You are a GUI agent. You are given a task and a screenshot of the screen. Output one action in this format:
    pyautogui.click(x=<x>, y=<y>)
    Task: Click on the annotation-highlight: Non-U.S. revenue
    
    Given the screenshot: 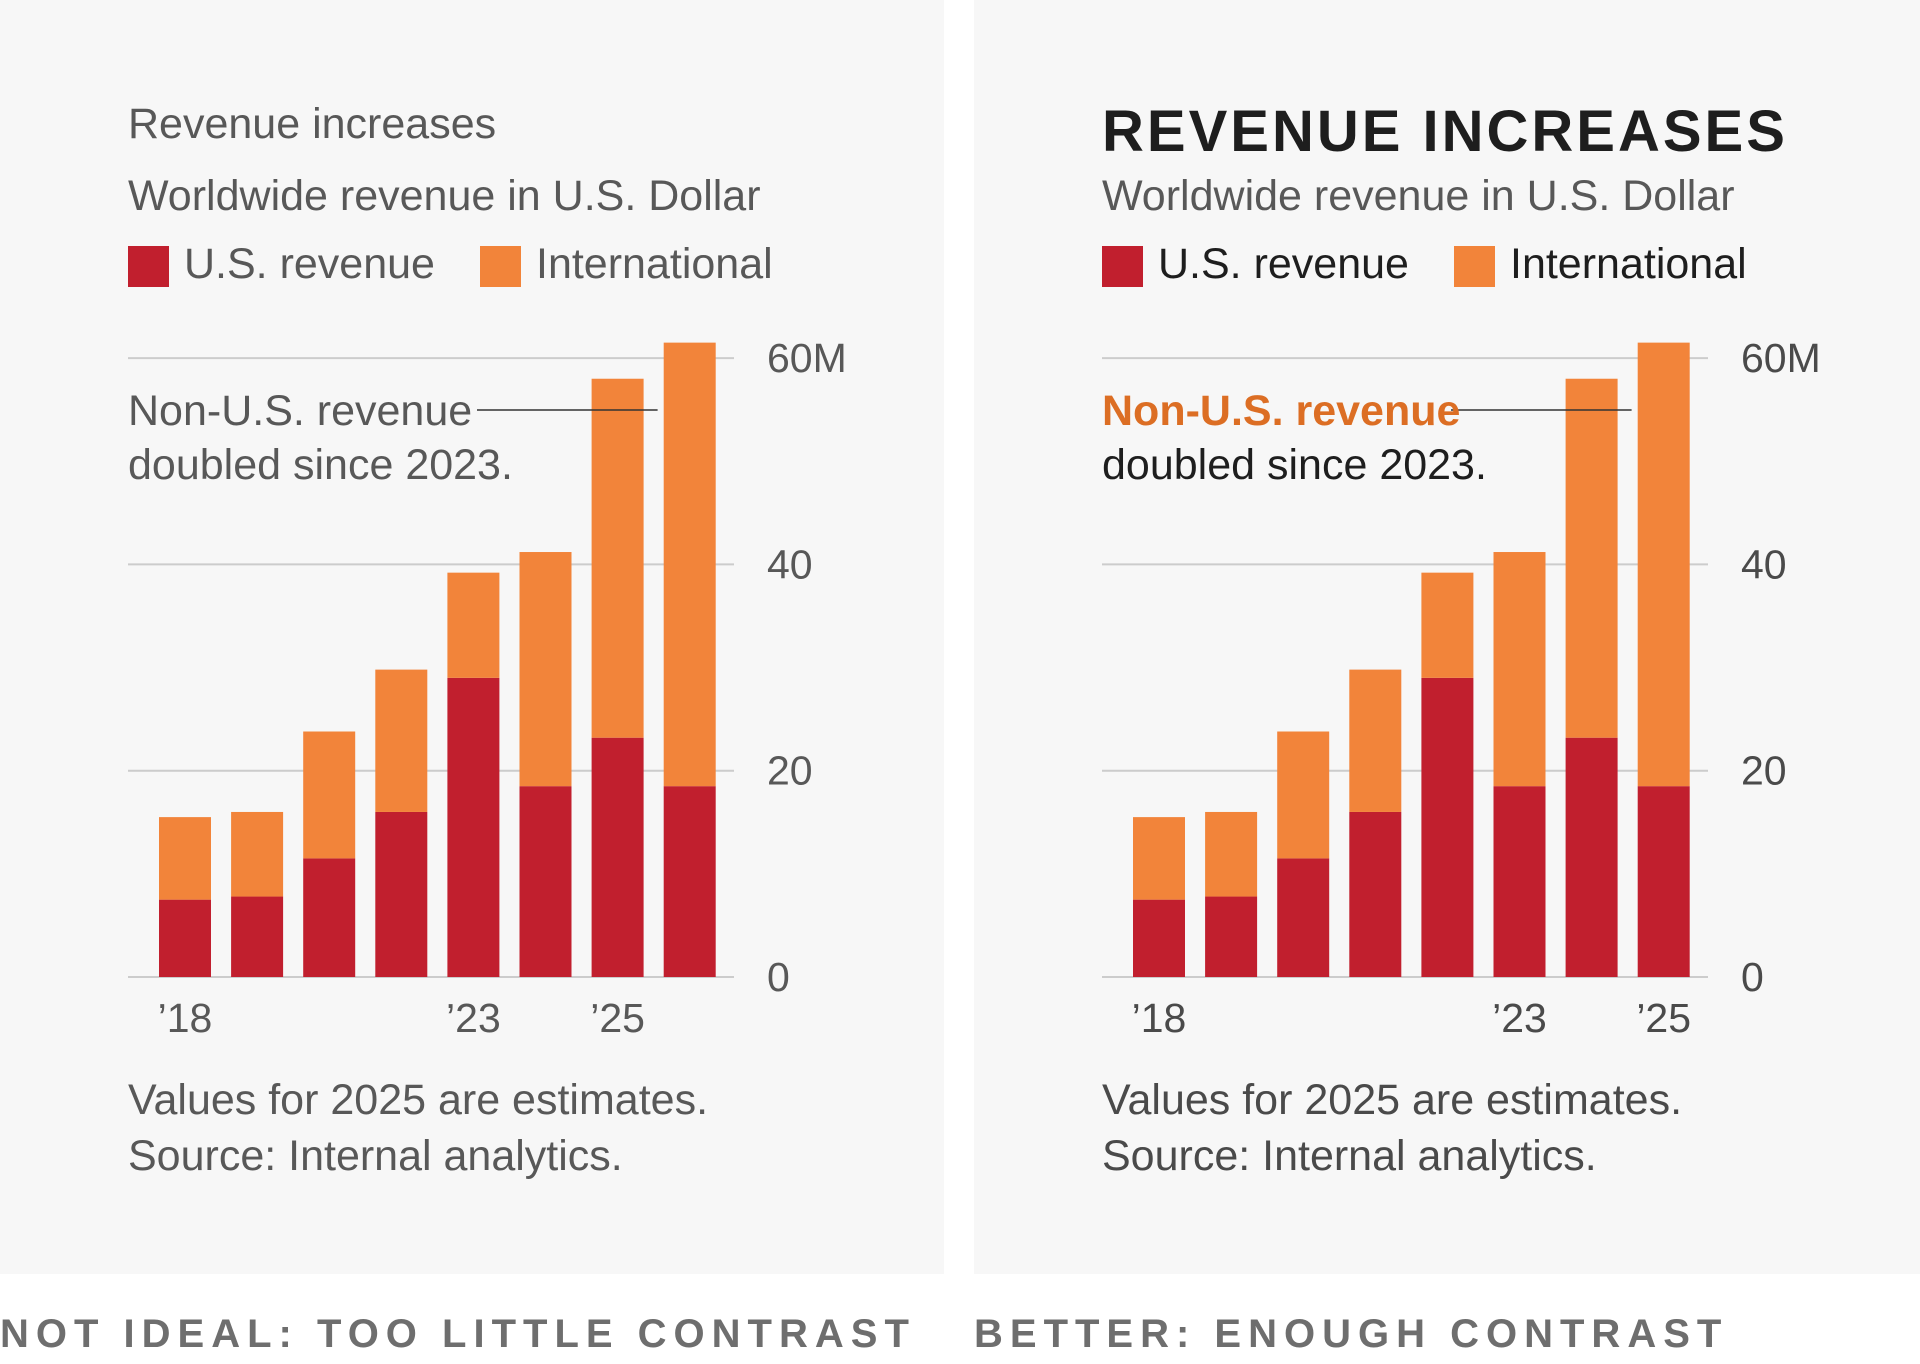 What is the action you would take?
    pyautogui.click(x=1281, y=411)
    